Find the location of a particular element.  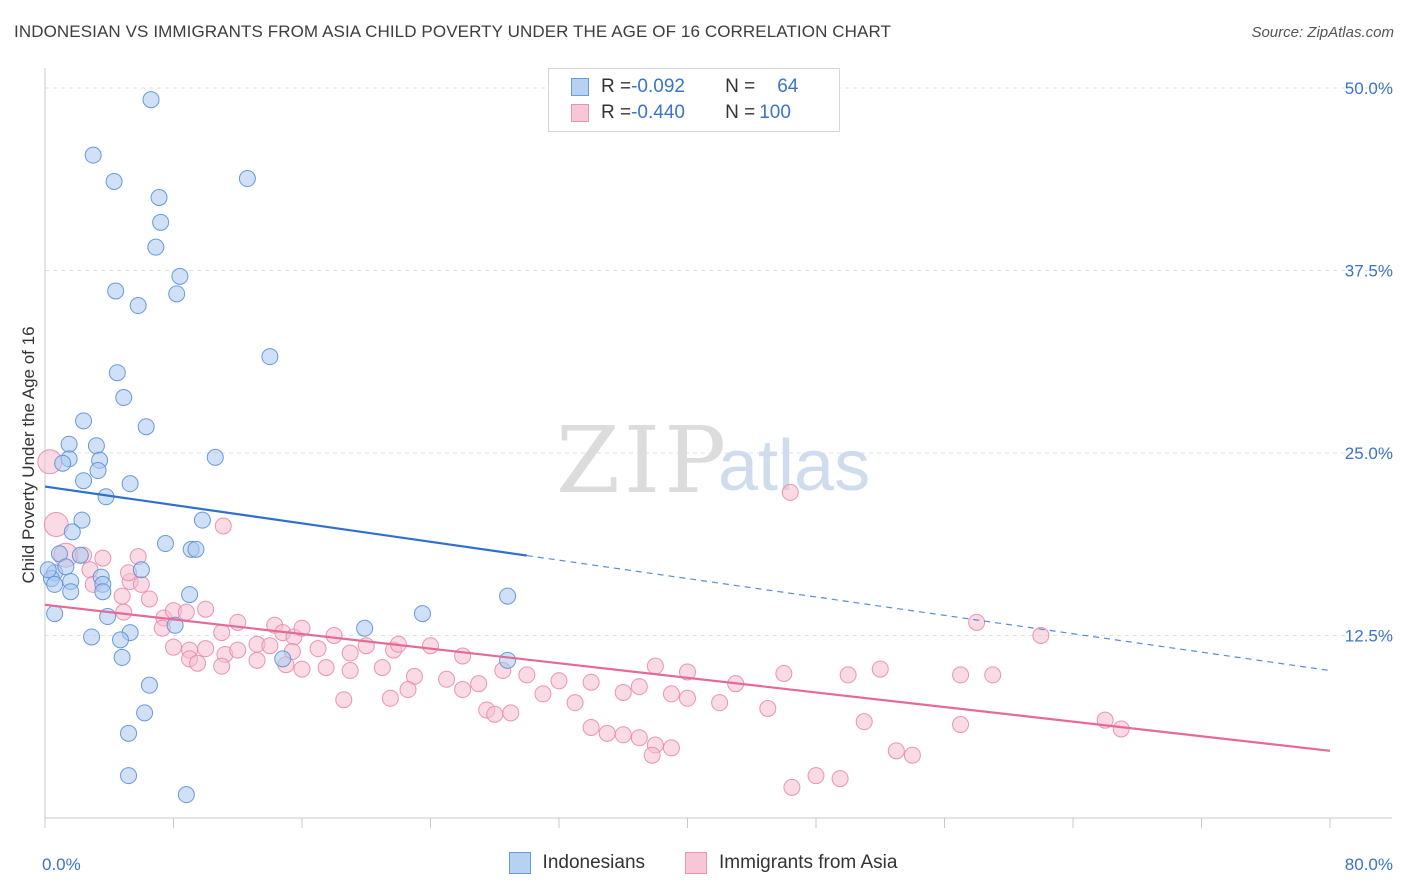

y-tick-label: 12.5% is located at coordinates (1369, 636).